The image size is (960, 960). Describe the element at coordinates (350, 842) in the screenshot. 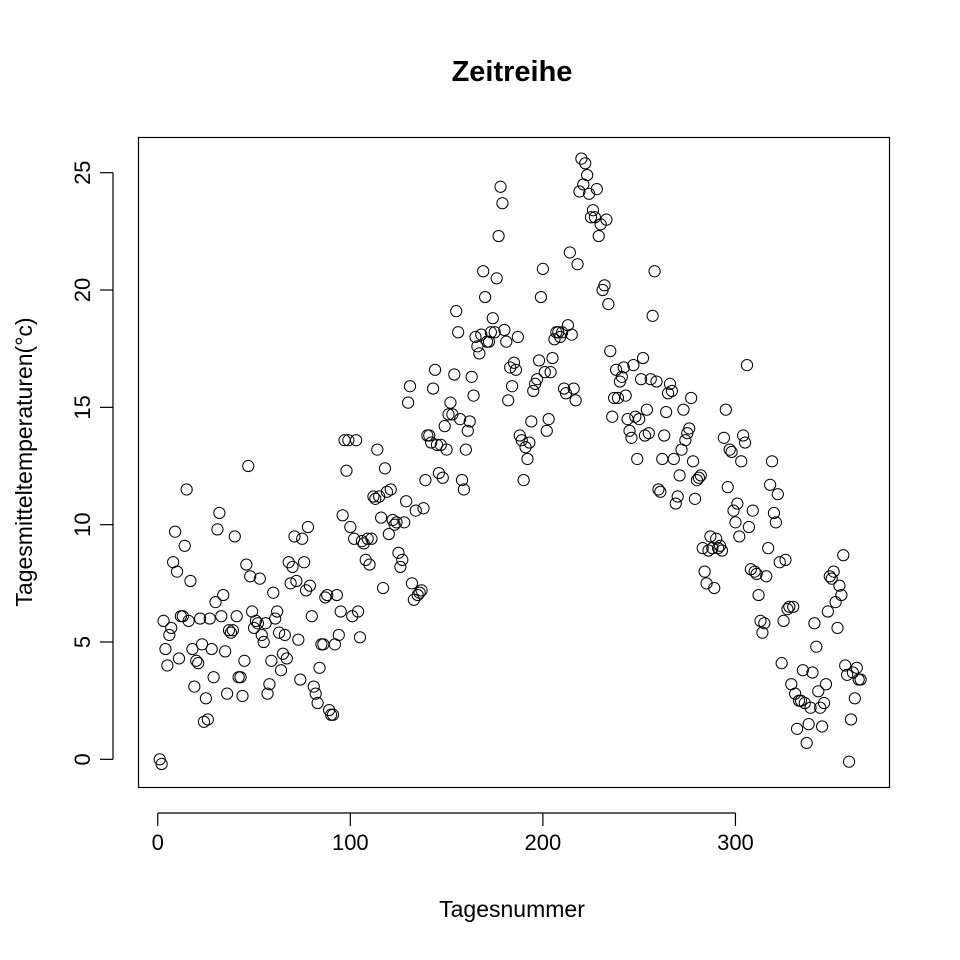

I see `x-tick-label: 100` at that location.